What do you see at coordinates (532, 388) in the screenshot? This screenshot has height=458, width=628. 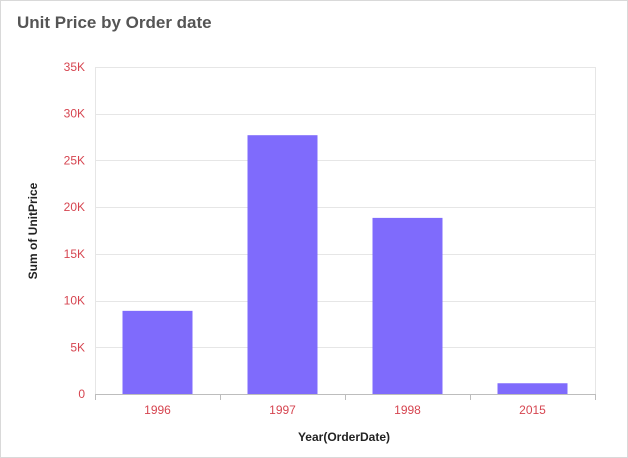 I see `bar-2015` at bounding box center [532, 388].